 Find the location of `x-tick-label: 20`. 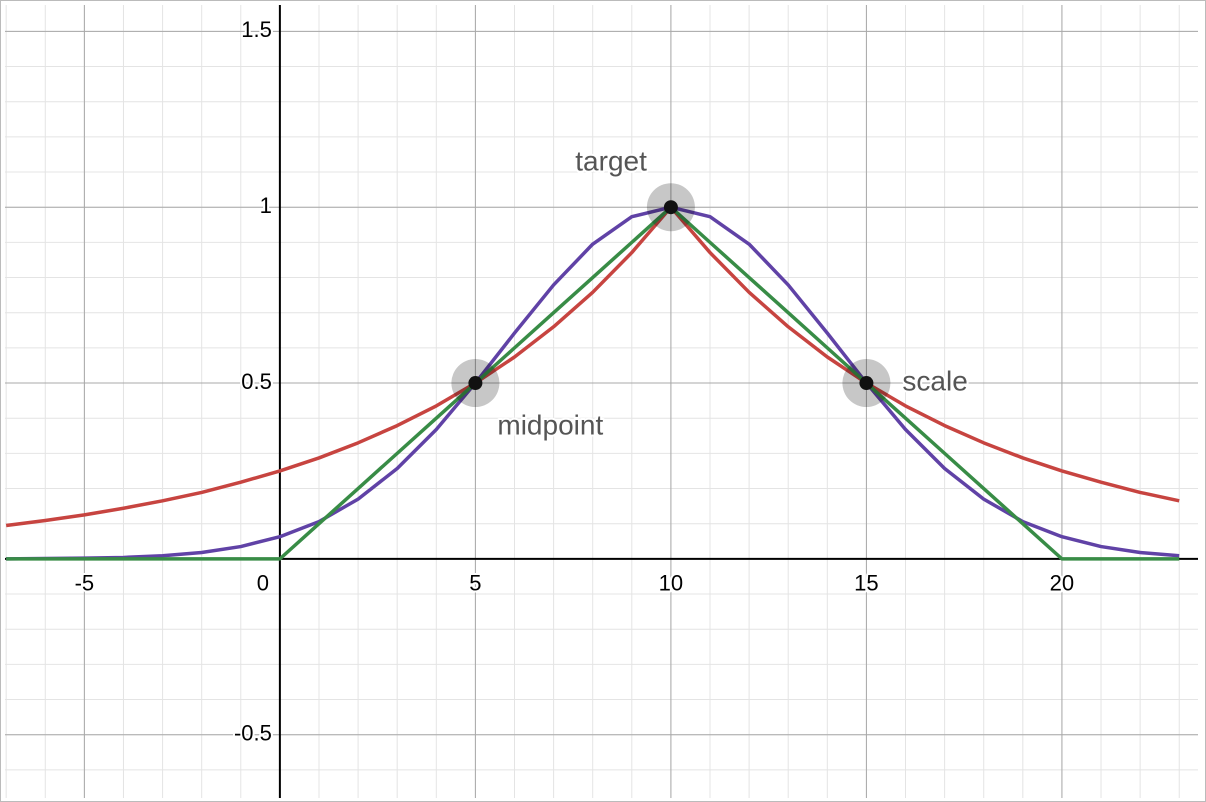

x-tick-label: 20 is located at coordinates (1062, 583).